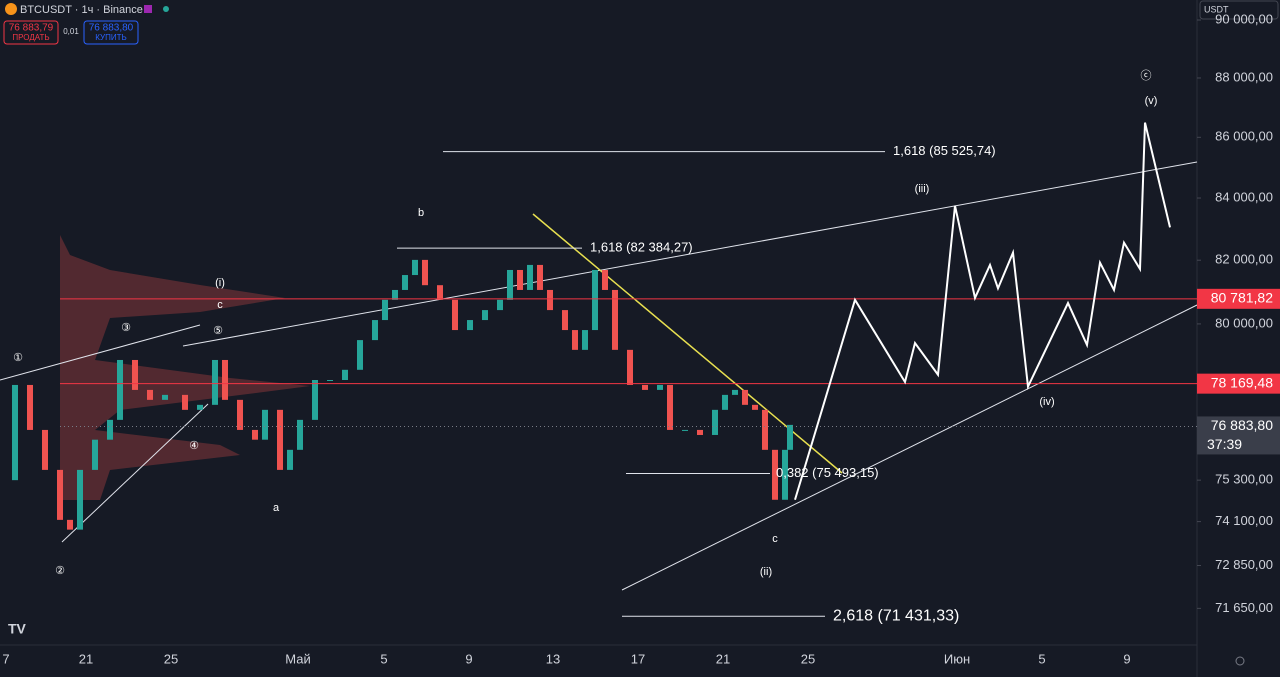  Describe the element at coordinates (1244, 76) in the screenshot. I see `y-tick-label: 88 000,00` at that location.